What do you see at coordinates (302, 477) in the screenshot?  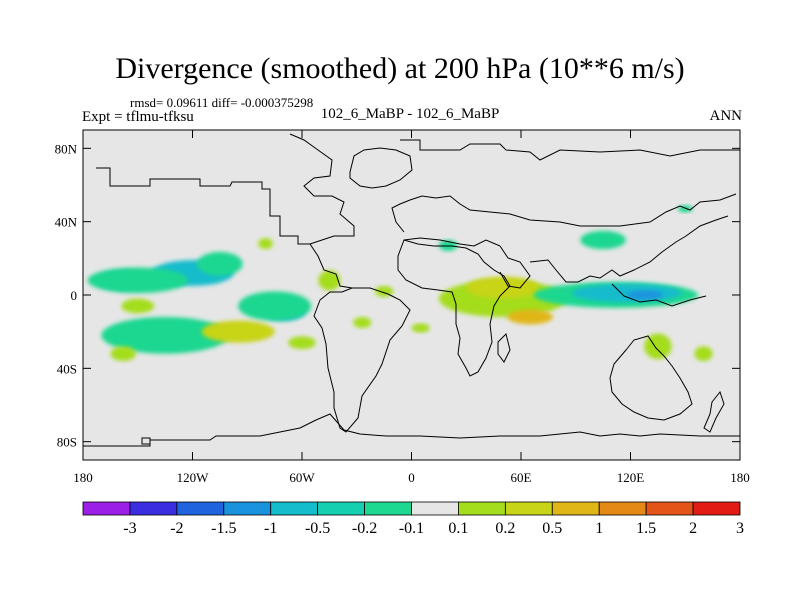 I see `x-tick-label: 60W` at bounding box center [302, 477].